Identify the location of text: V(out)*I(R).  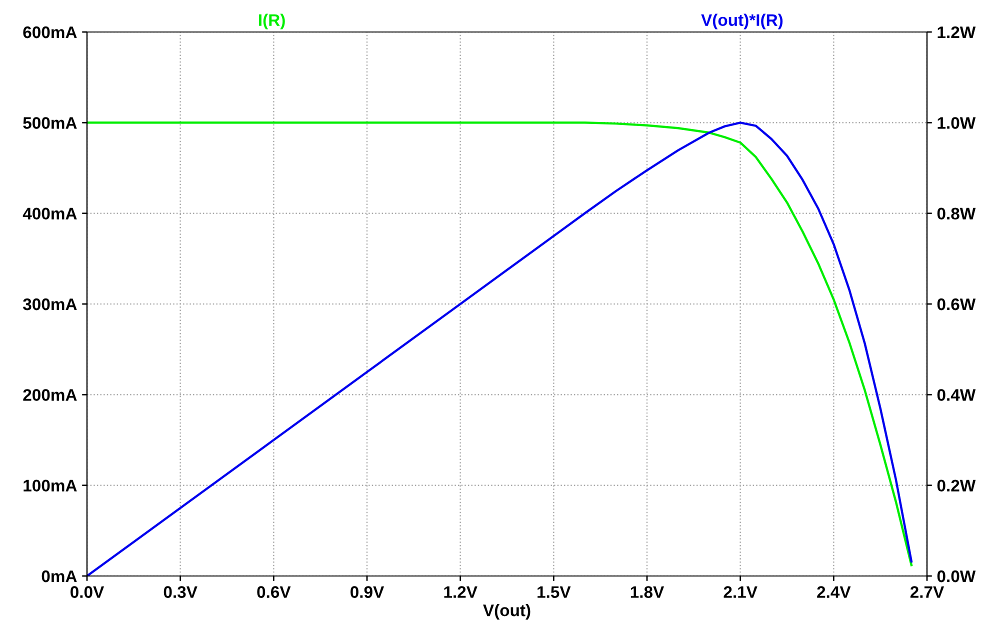
(742, 22).